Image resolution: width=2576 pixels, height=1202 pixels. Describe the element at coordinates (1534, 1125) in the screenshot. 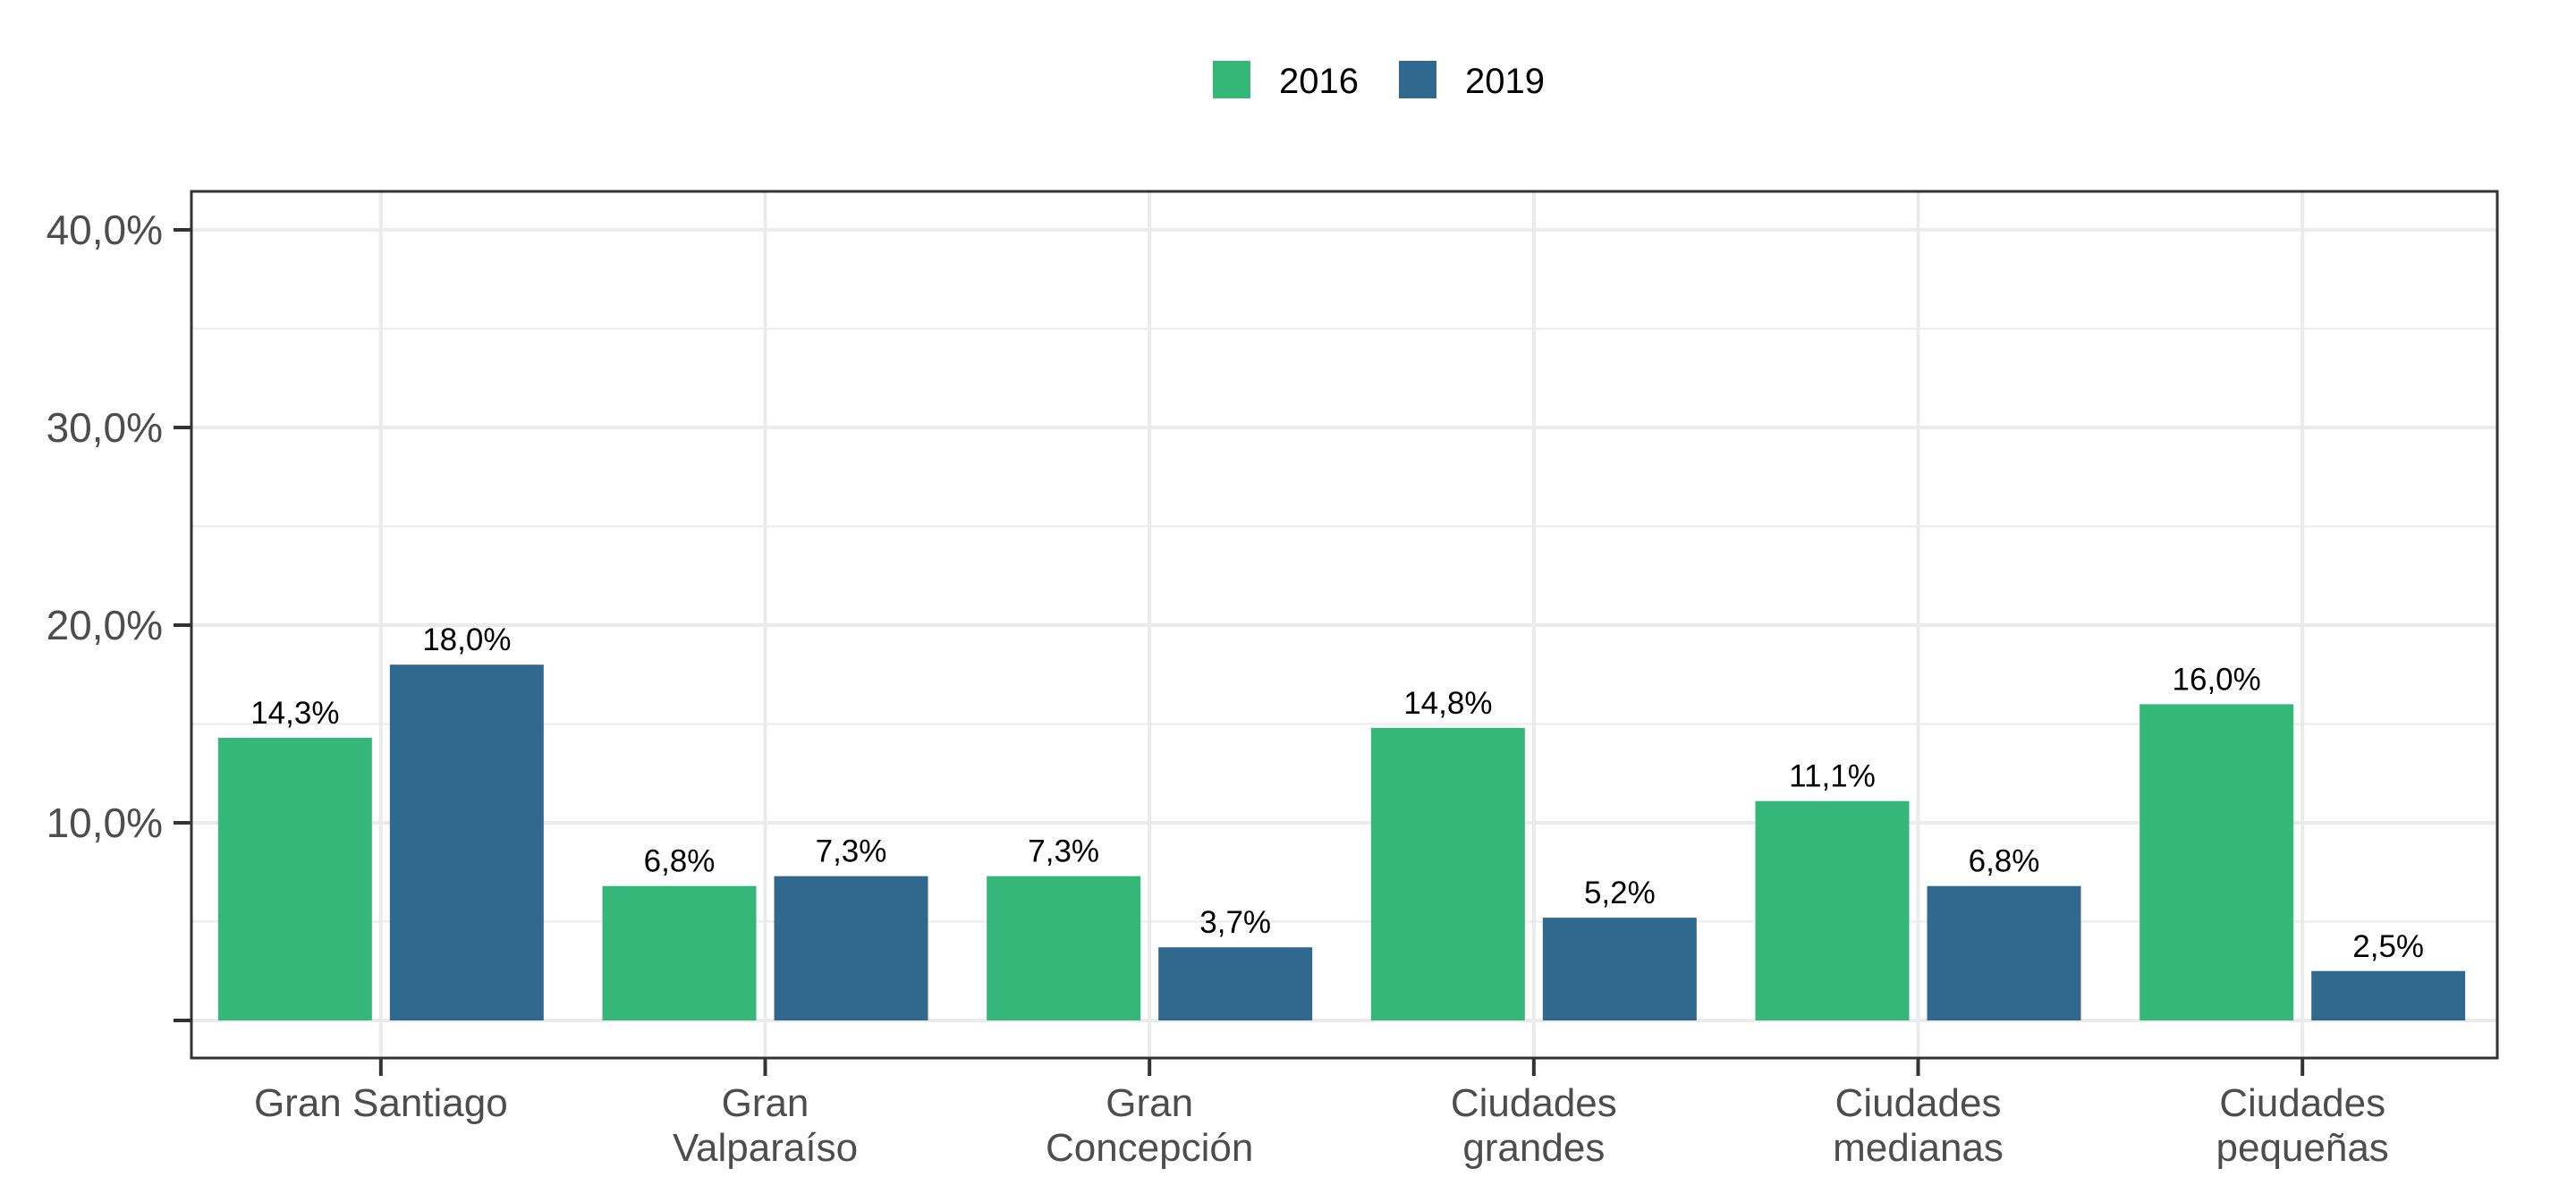

I see `x-tick-label: Ciudades grandes` at that location.